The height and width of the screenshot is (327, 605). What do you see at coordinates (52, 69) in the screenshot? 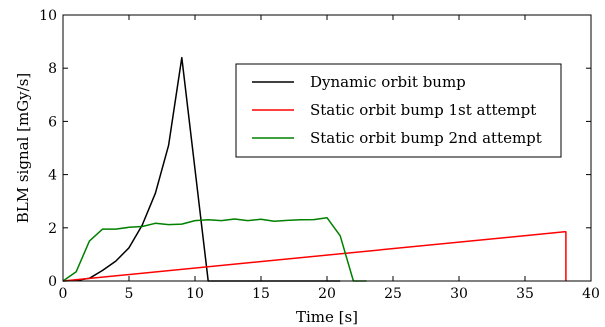
I see `y-tick-label: 8` at bounding box center [52, 69].